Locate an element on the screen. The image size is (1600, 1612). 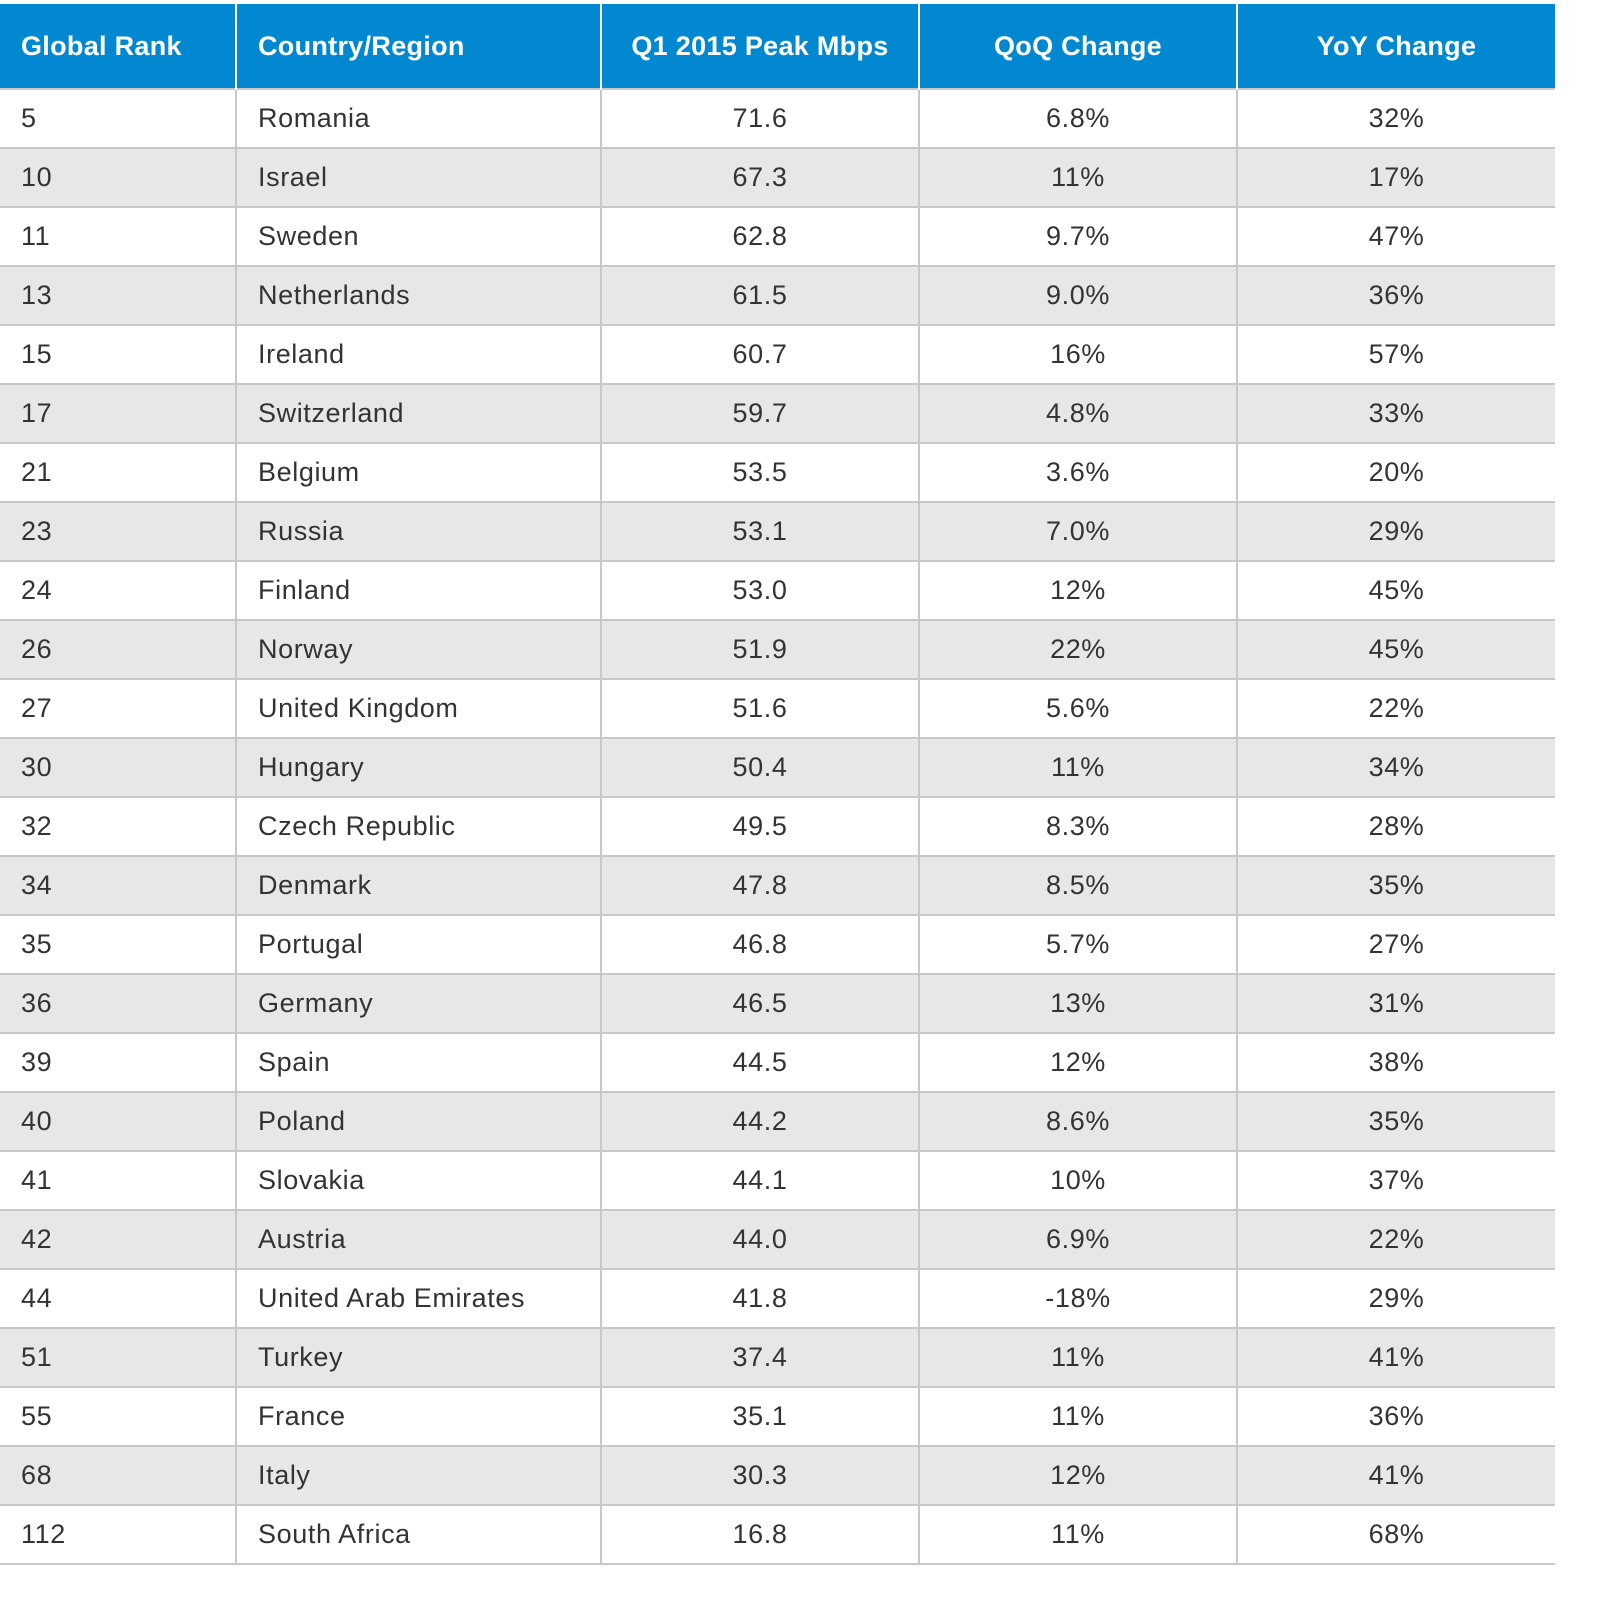
peak-mbps-cell: 53.5 is located at coordinates (760, 473).